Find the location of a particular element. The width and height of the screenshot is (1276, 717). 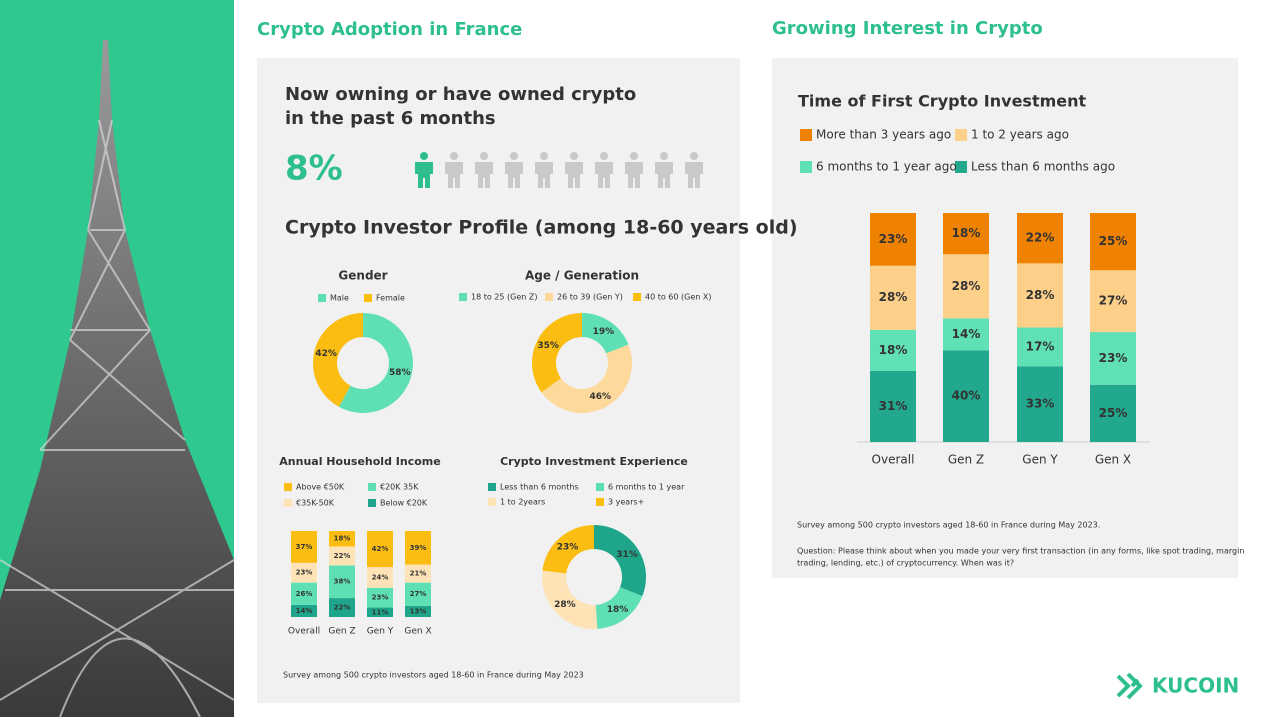

data-label: 42% is located at coordinates (380, 549).